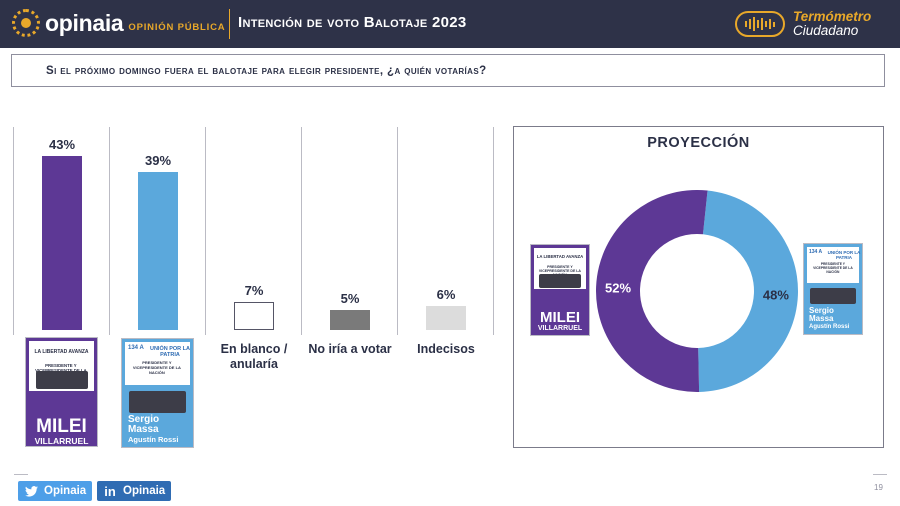 Image resolution: width=900 pixels, height=506 pixels. What do you see at coordinates (880, 474) in the screenshot?
I see `footer-line-right` at bounding box center [880, 474].